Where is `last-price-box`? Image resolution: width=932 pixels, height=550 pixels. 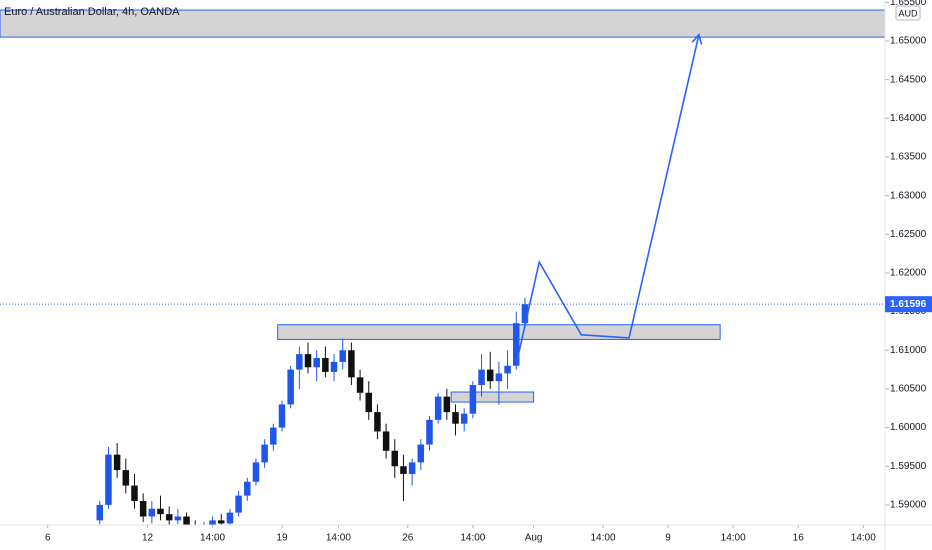
last-price-box is located at coordinates (908, 304).